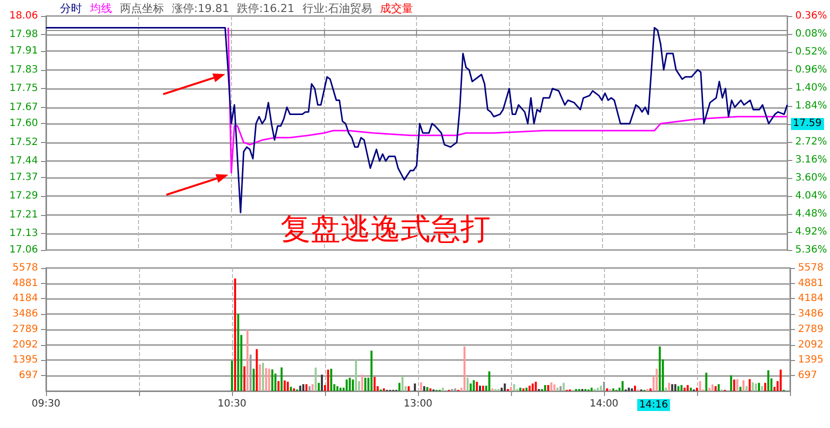  I want to click on y-tick-label: 697, so click(28, 376).